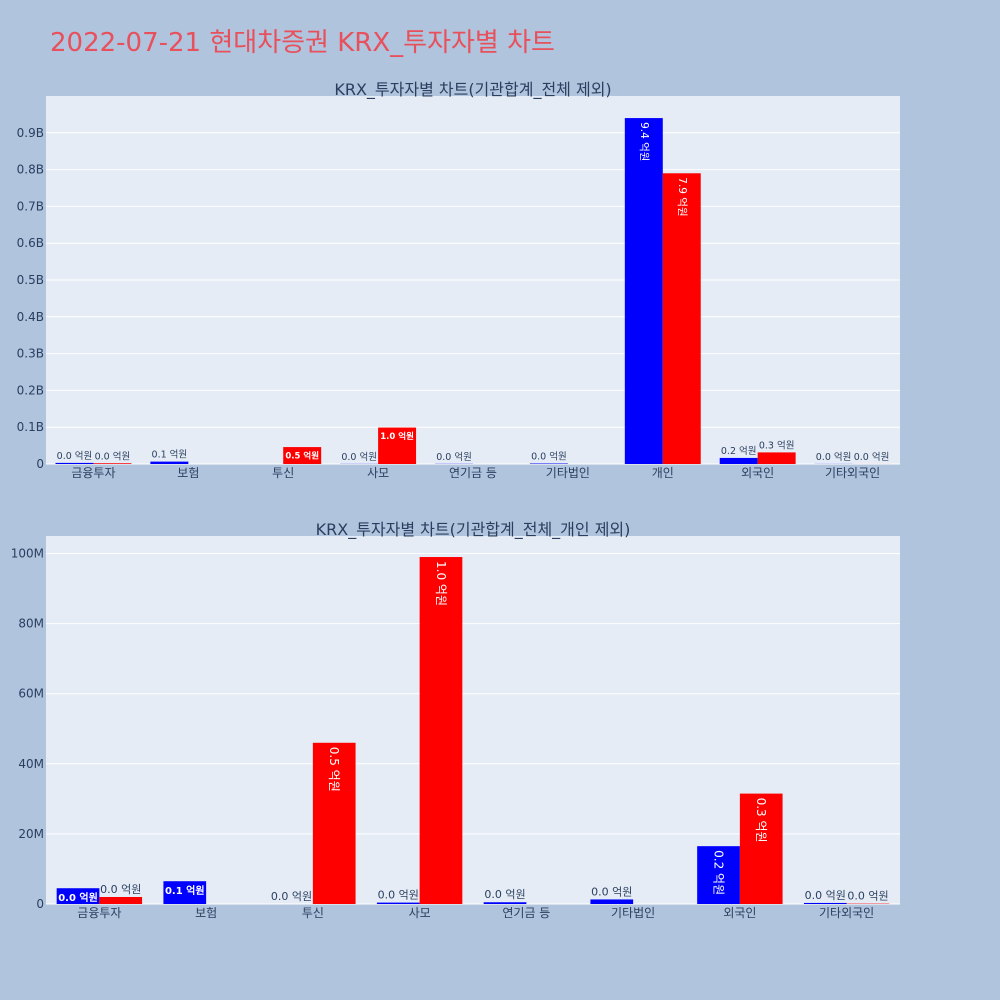 Image resolution: width=1000 pixels, height=1000 pixels. Describe the element at coordinates (739, 913) in the screenshot. I see `x-tick-label-1-6: 외국인` at that location.